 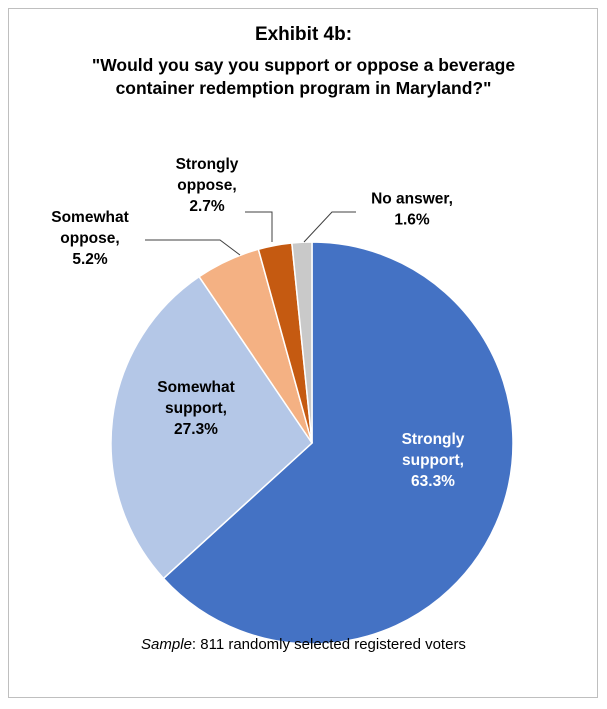 What do you see at coordinates (259, 226) in the screenshot?
I see `leader-line-strongly-oppose` at bounding box center [259, 226].